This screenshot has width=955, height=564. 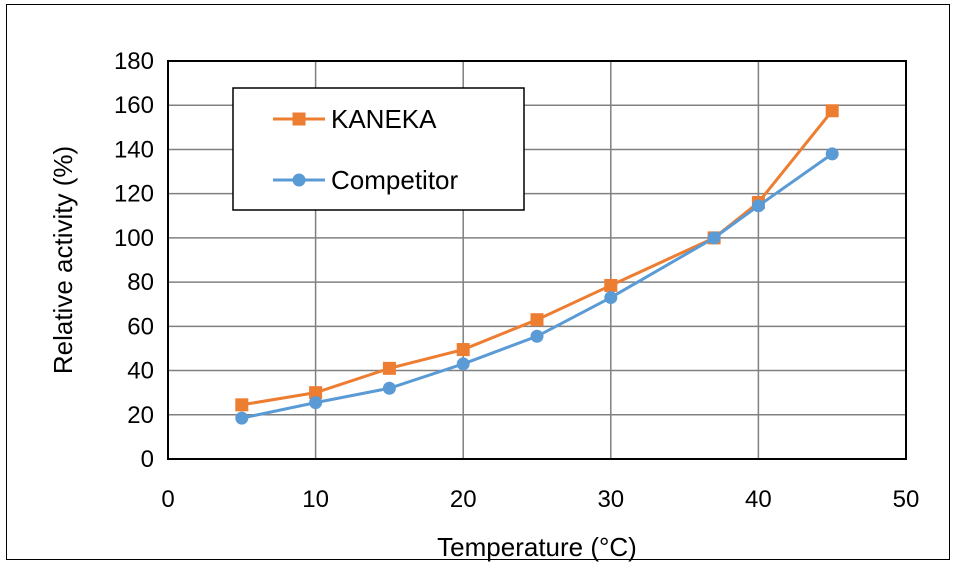 What do you see at coordinates (140, 326) in the screenshot?
I see `y-tick-label: 60` at bounding box center [140, 326].